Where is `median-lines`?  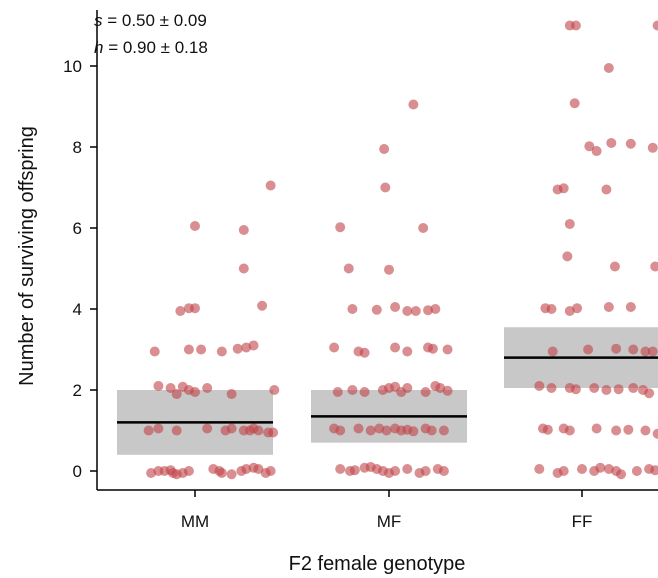 median-lines is located at coordinates (387, 390).